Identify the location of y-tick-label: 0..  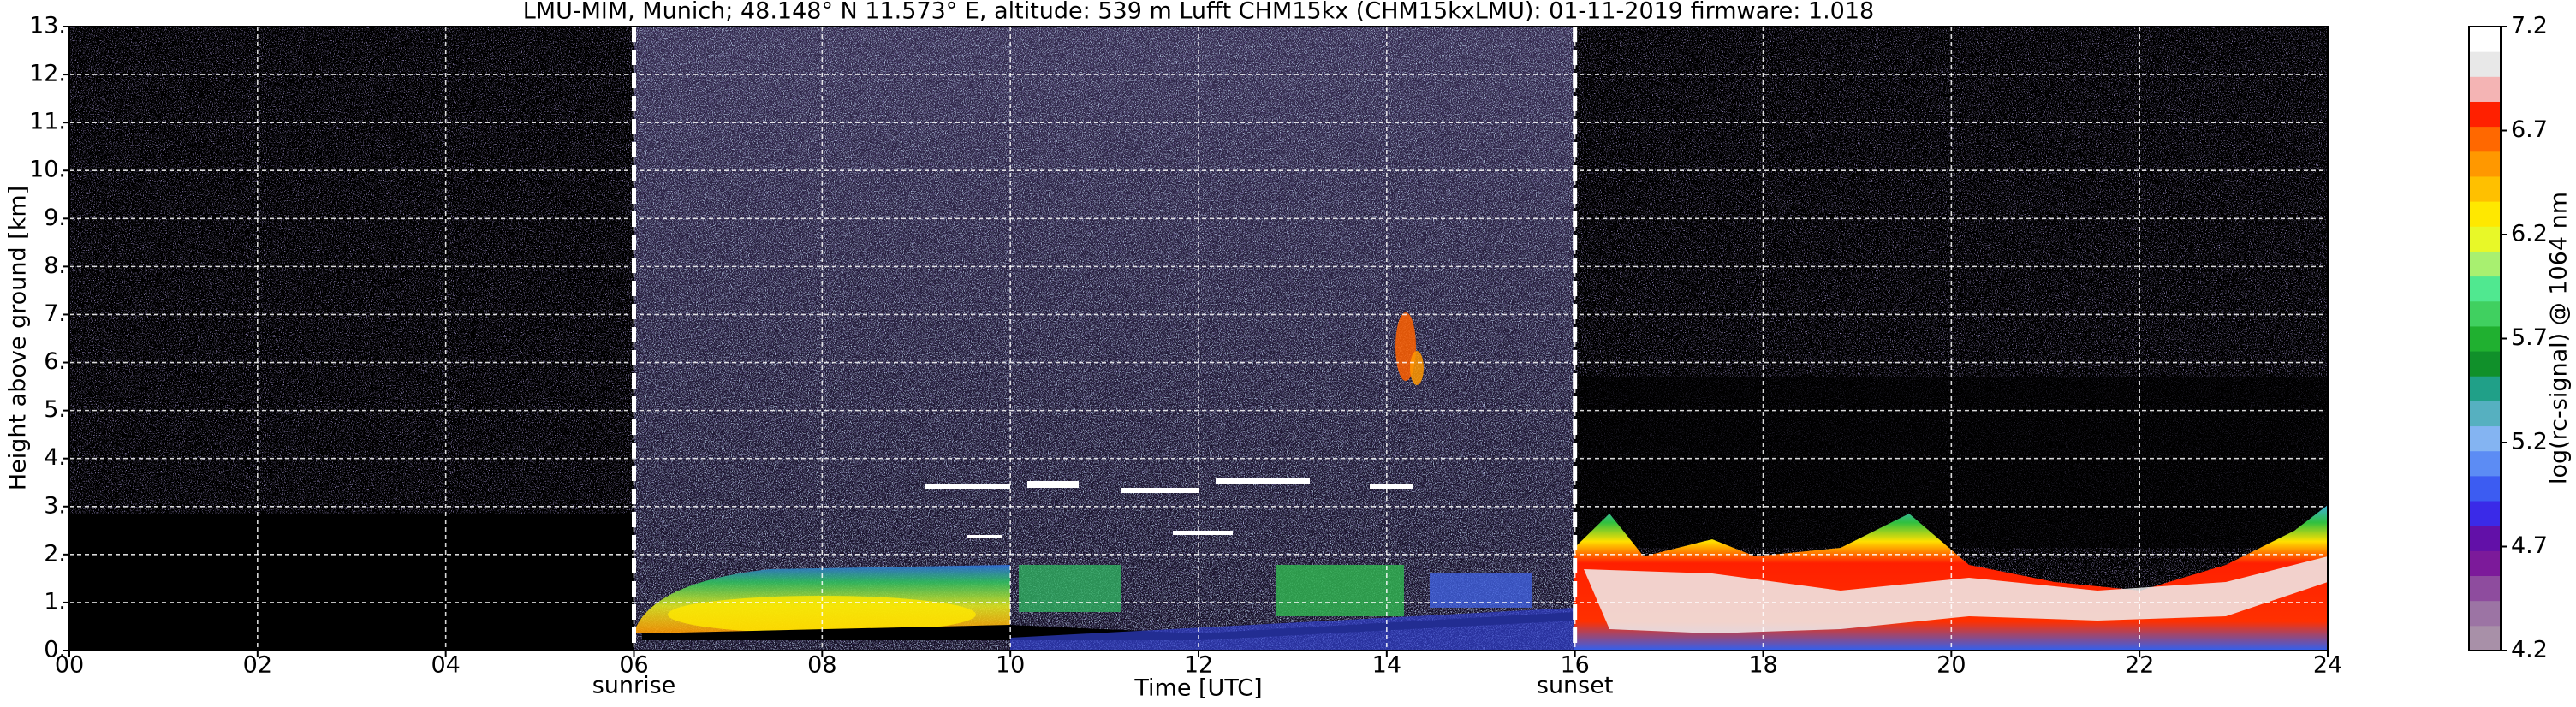
(55, 650).